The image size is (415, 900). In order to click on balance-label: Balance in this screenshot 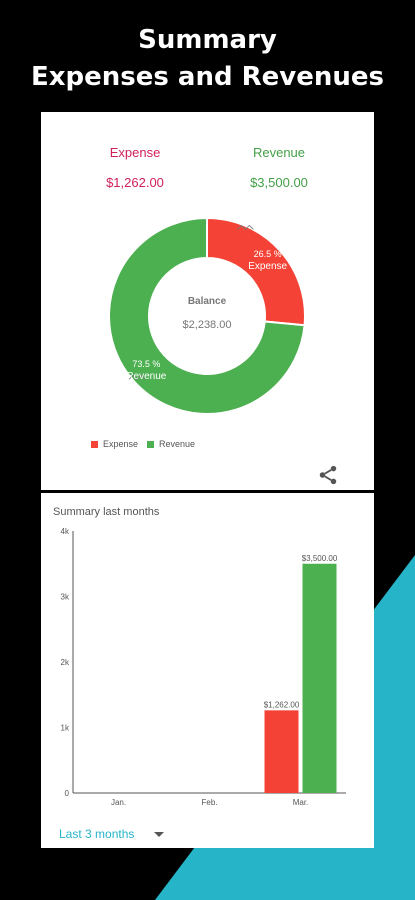, I will do `click(207, 301)`.